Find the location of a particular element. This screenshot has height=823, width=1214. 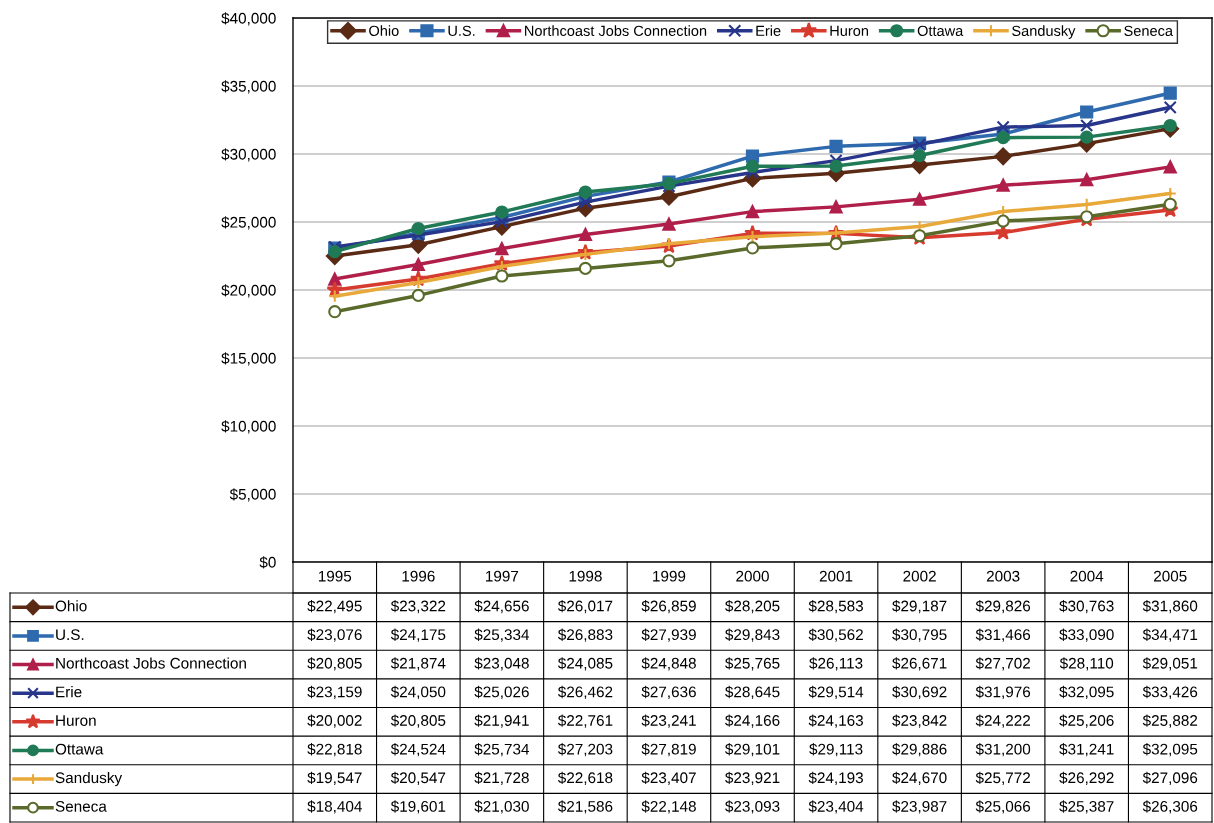

data-label: $22,495 is located at coordinates (334, 606).